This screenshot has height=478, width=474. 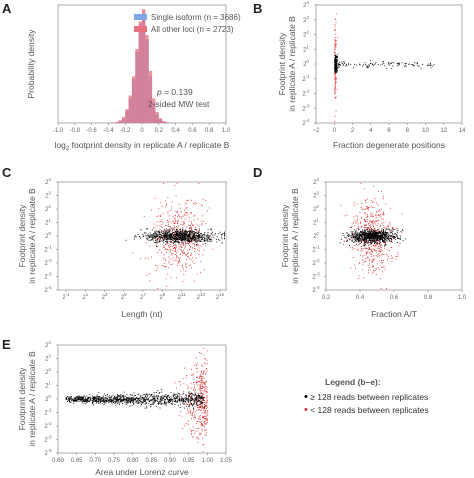 What do you see at coordinates (307, 61) in the screenshot?
I see `panel-b-y-tick-exponent: 0` at bounding box center [307, 61].